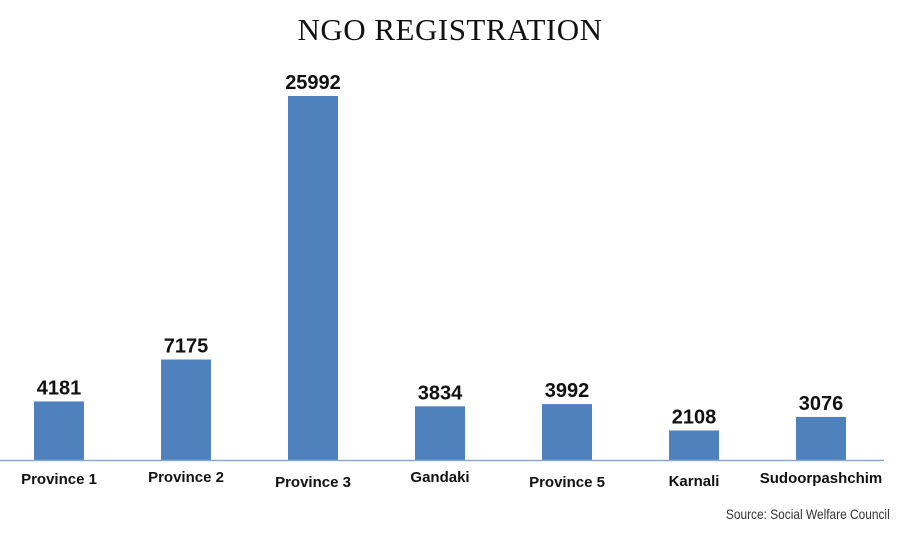  What do you see at coordinates (186, 347) in the screenshot?
I see `data-label: 7175` at bounding box center [186, 347].